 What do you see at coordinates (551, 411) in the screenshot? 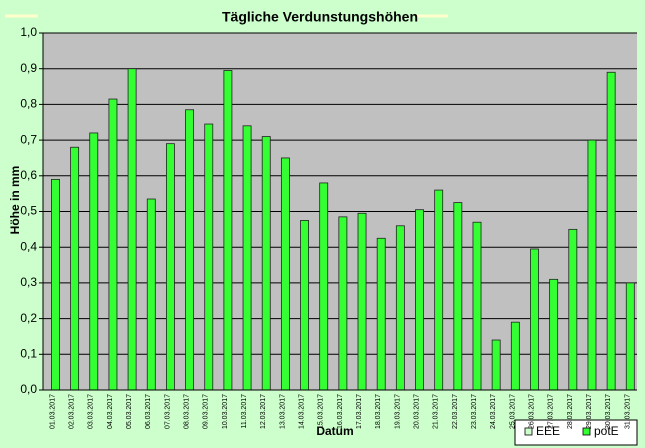
I see `x-tick-label: 27.03.2017` at bounding box center [551, 411].